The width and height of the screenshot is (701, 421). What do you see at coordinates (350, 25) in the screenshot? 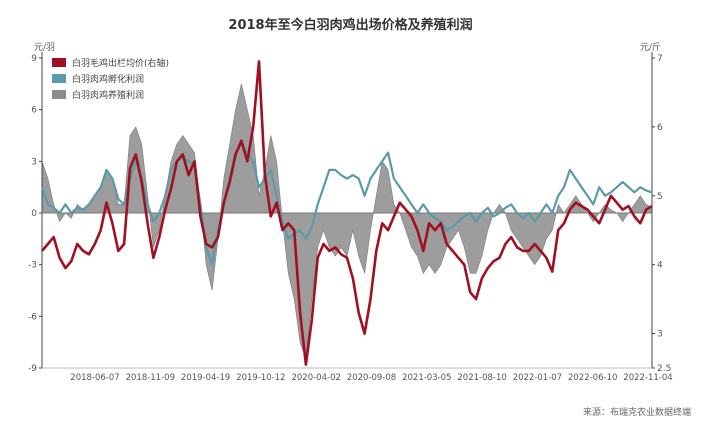
I see `chart-title: 2018年至今白羽肉鸡出场价格及养殖利润` at bounding box center [350, 25].